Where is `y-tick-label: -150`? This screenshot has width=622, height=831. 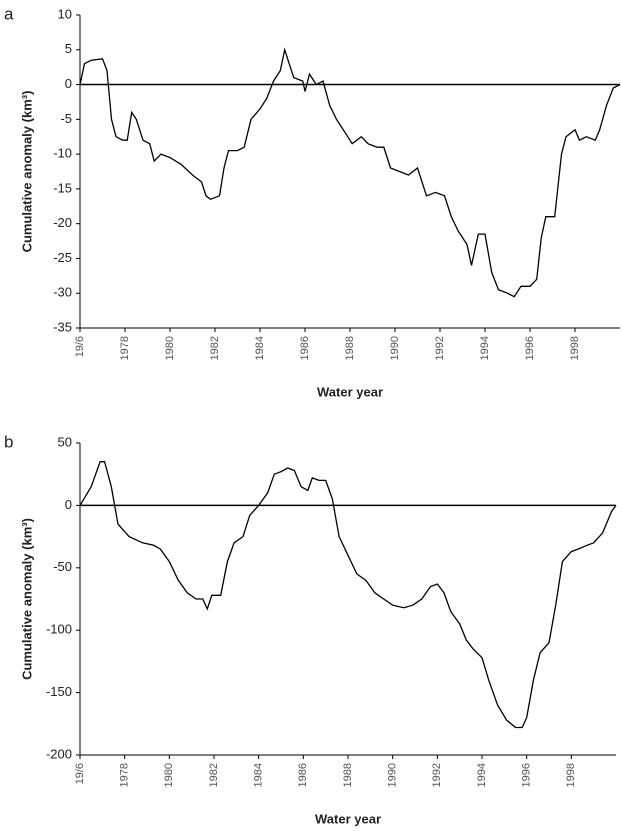 y-tick-label: -150 is located at coordinates (59, 691).